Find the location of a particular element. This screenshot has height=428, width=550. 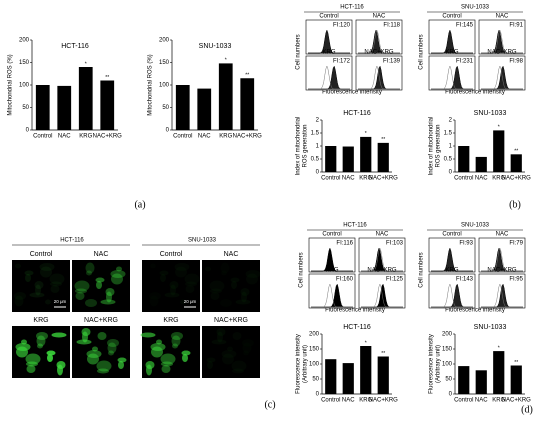

panel-label: (a) is located at coordinates (139, 204).